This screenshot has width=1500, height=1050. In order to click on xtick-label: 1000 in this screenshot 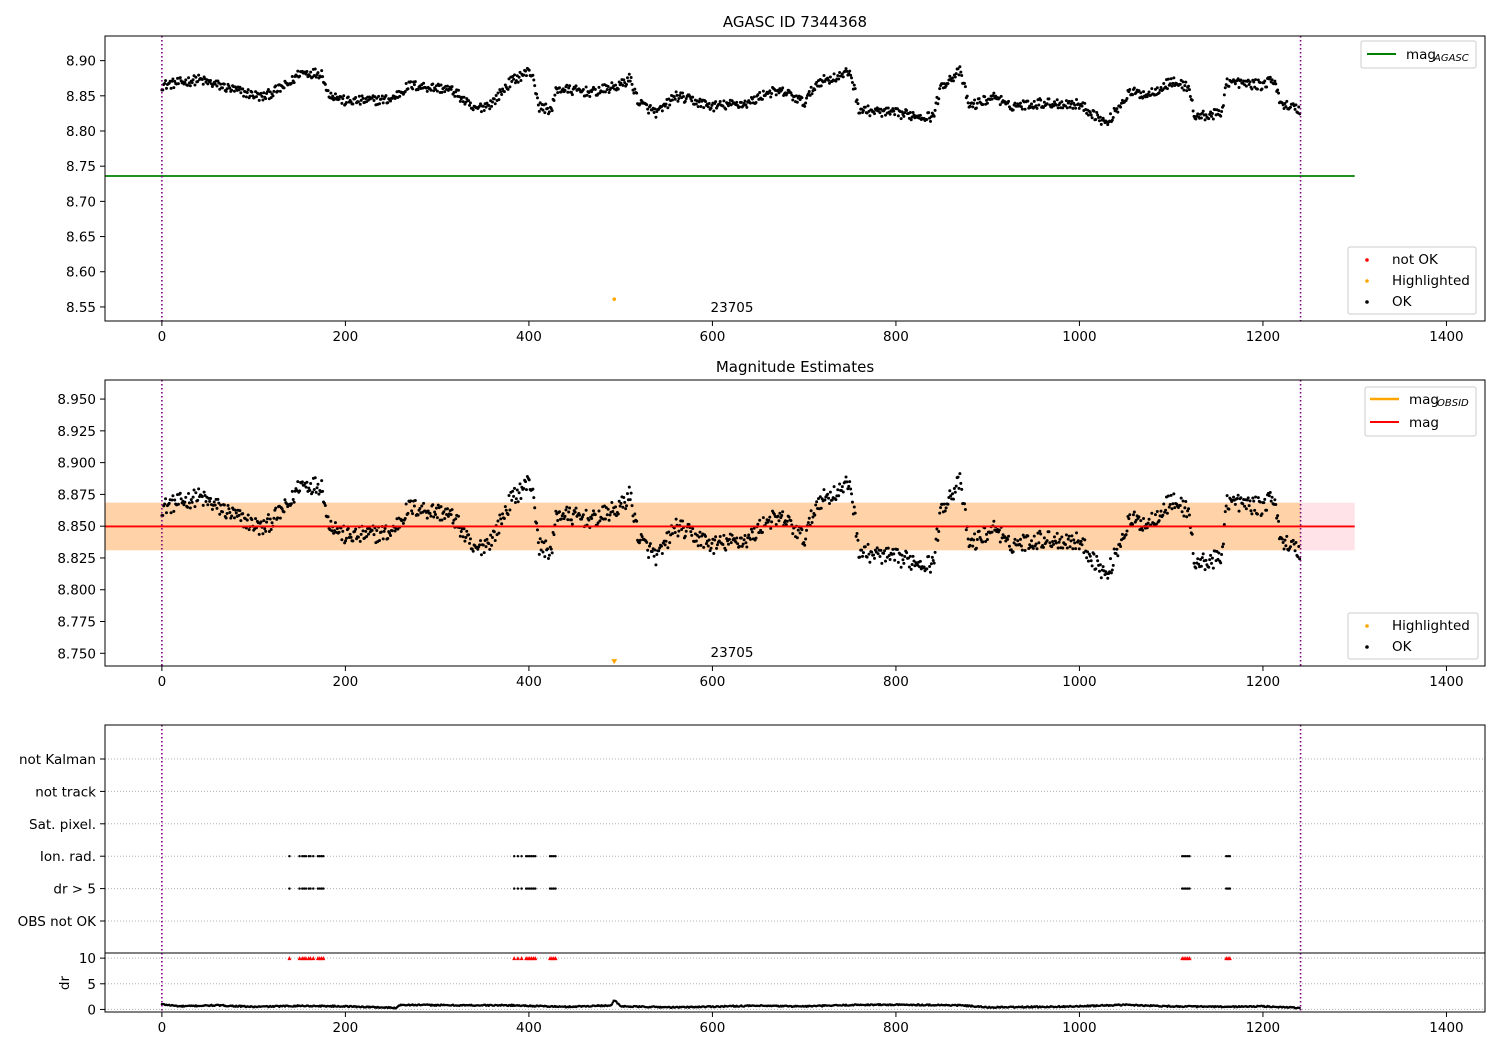, I will do `click(1079, 337)`.